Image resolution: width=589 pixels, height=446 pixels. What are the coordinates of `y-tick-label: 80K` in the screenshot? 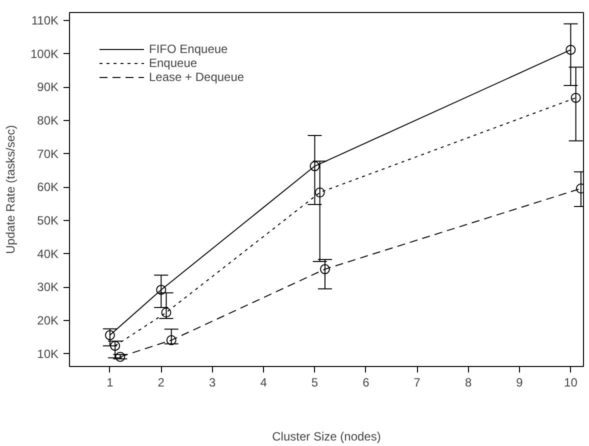 It's located at (48, 121).